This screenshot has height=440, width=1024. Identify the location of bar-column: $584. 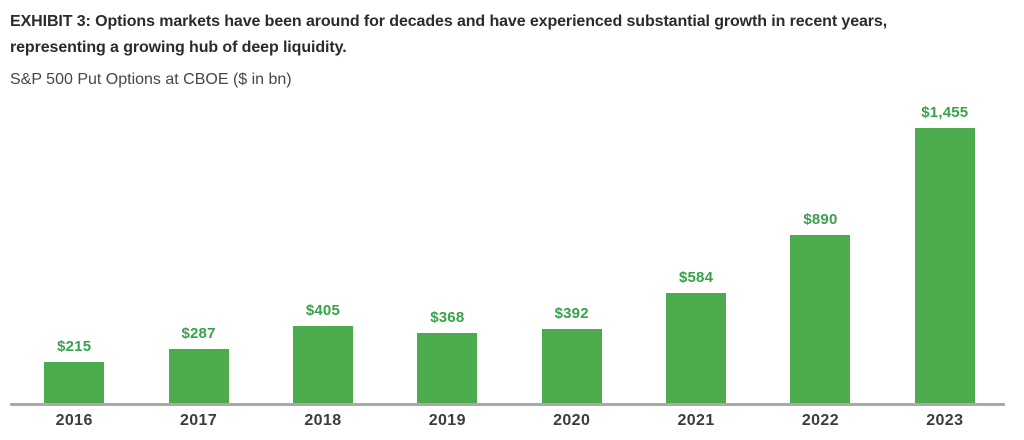
(696, 336).